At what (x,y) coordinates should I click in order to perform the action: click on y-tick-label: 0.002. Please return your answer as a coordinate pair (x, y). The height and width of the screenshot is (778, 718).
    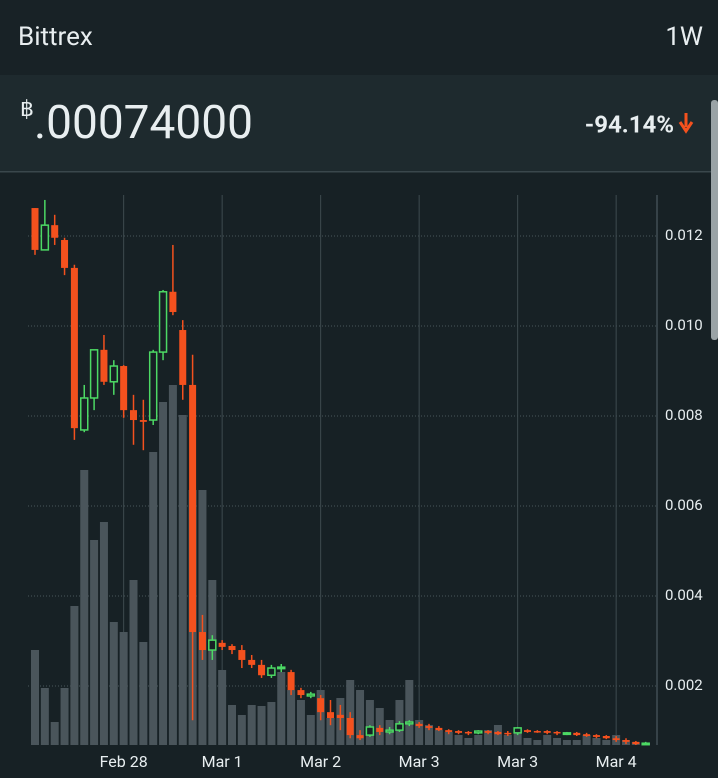
    Looking at the image, I should click on (684, 685).